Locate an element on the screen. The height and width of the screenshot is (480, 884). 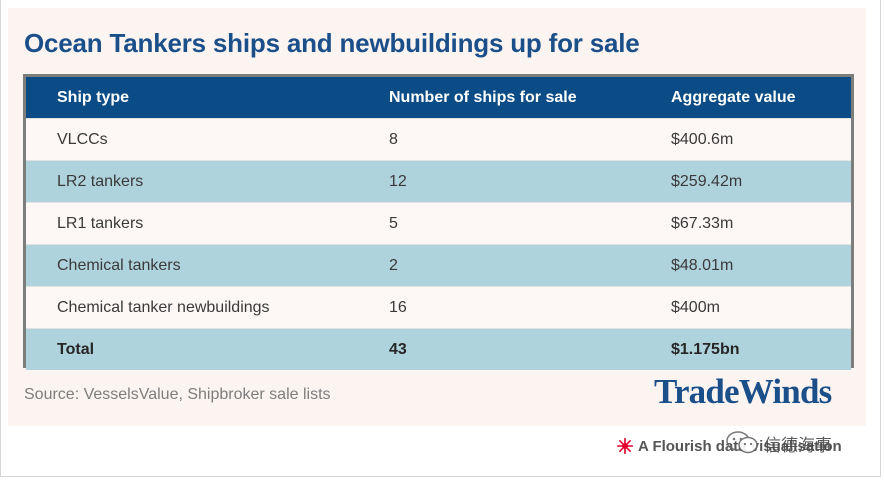
table-row: Chemical tanker newbuildings 16 $400m is located at coordinates (438, 307).